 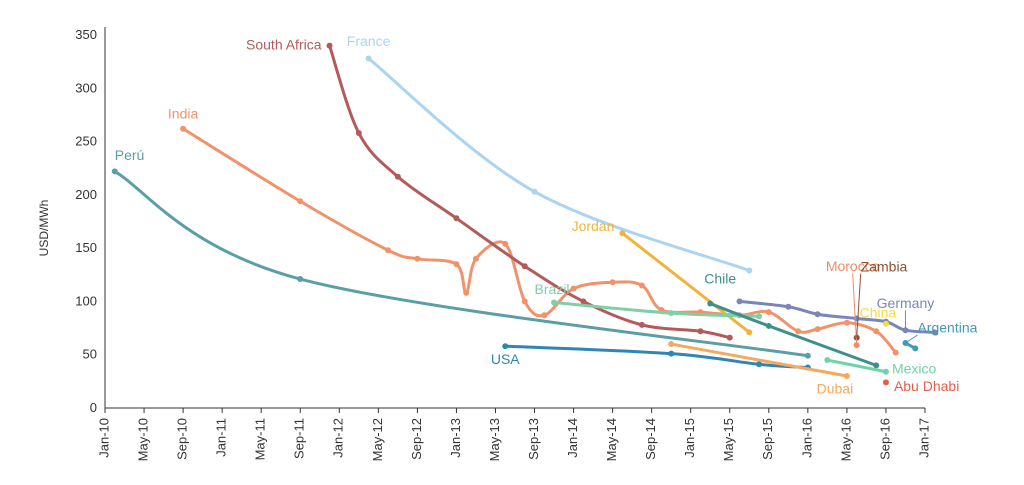 I want to click on y-tick-label: 250, so click(x=86, y=141).